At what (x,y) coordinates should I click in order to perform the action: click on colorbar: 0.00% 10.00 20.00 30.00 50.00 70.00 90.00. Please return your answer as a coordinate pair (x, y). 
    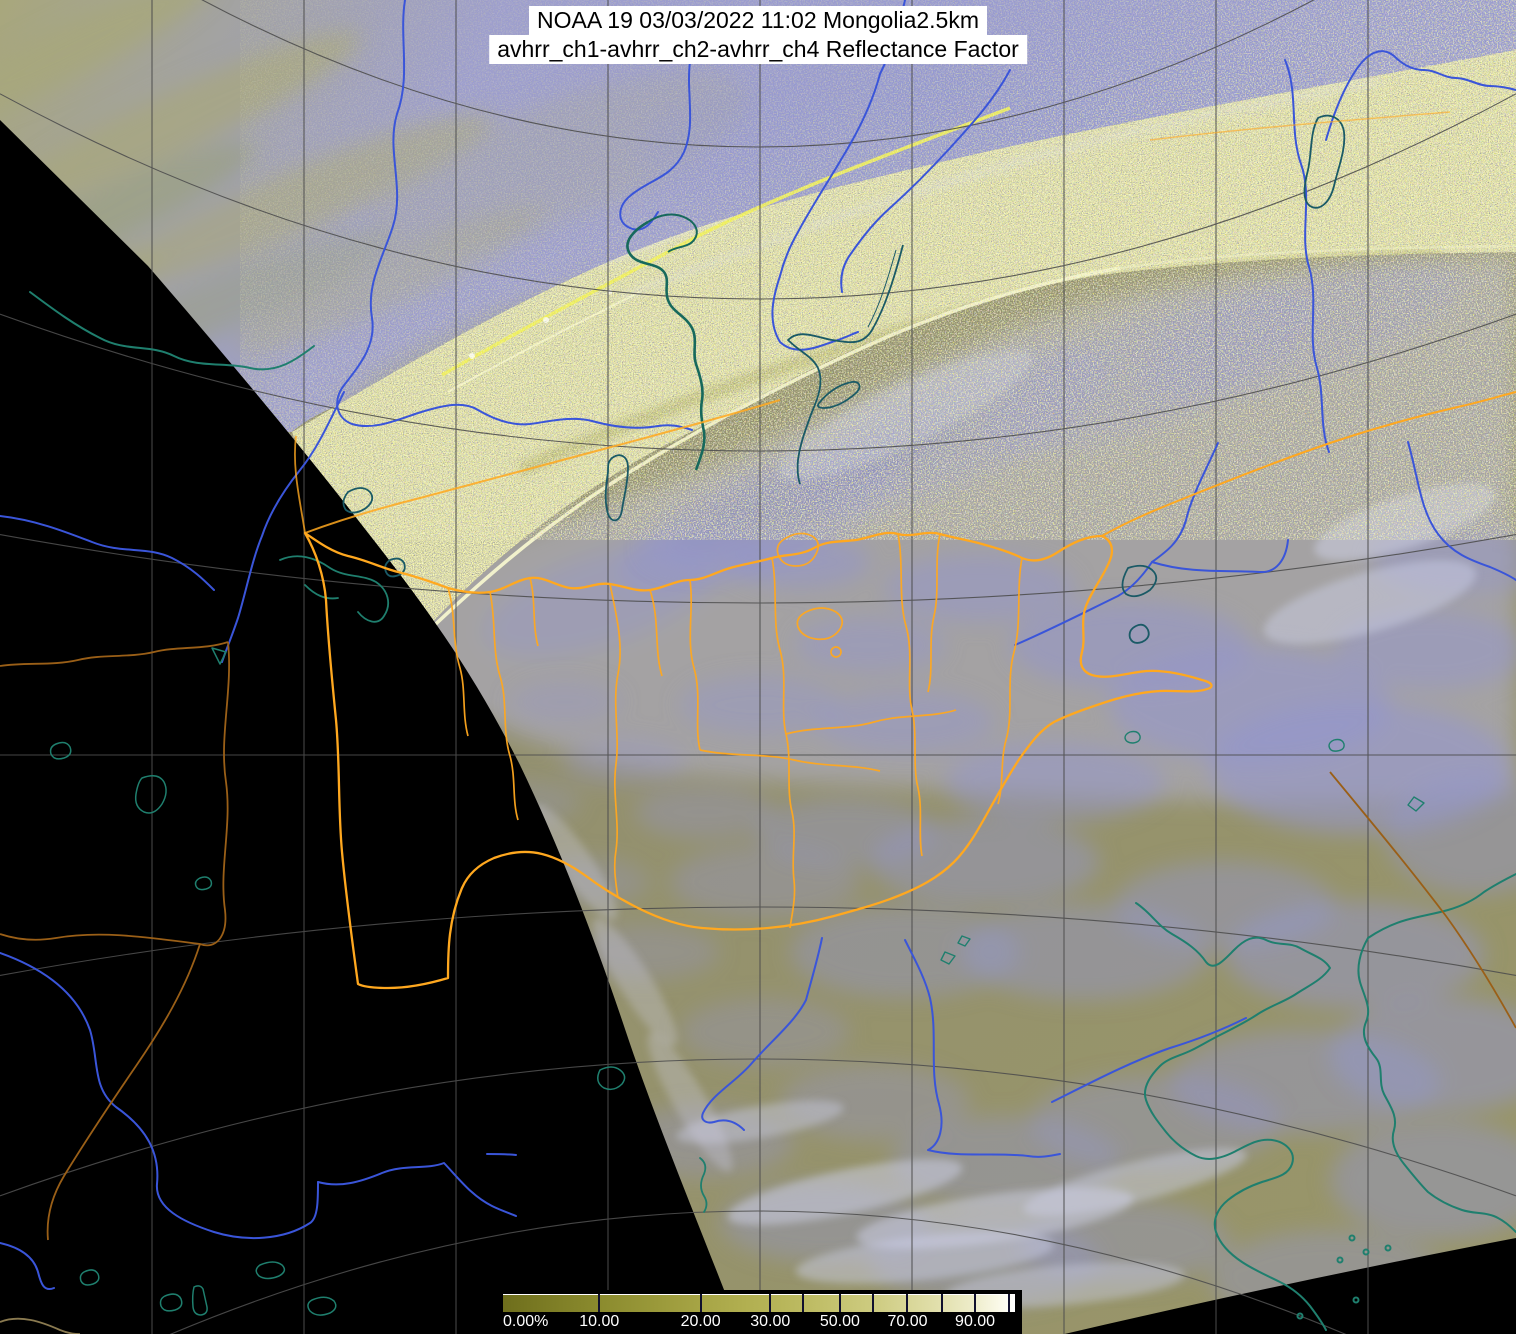
    Looking at the image, I should click on (760, 1312).